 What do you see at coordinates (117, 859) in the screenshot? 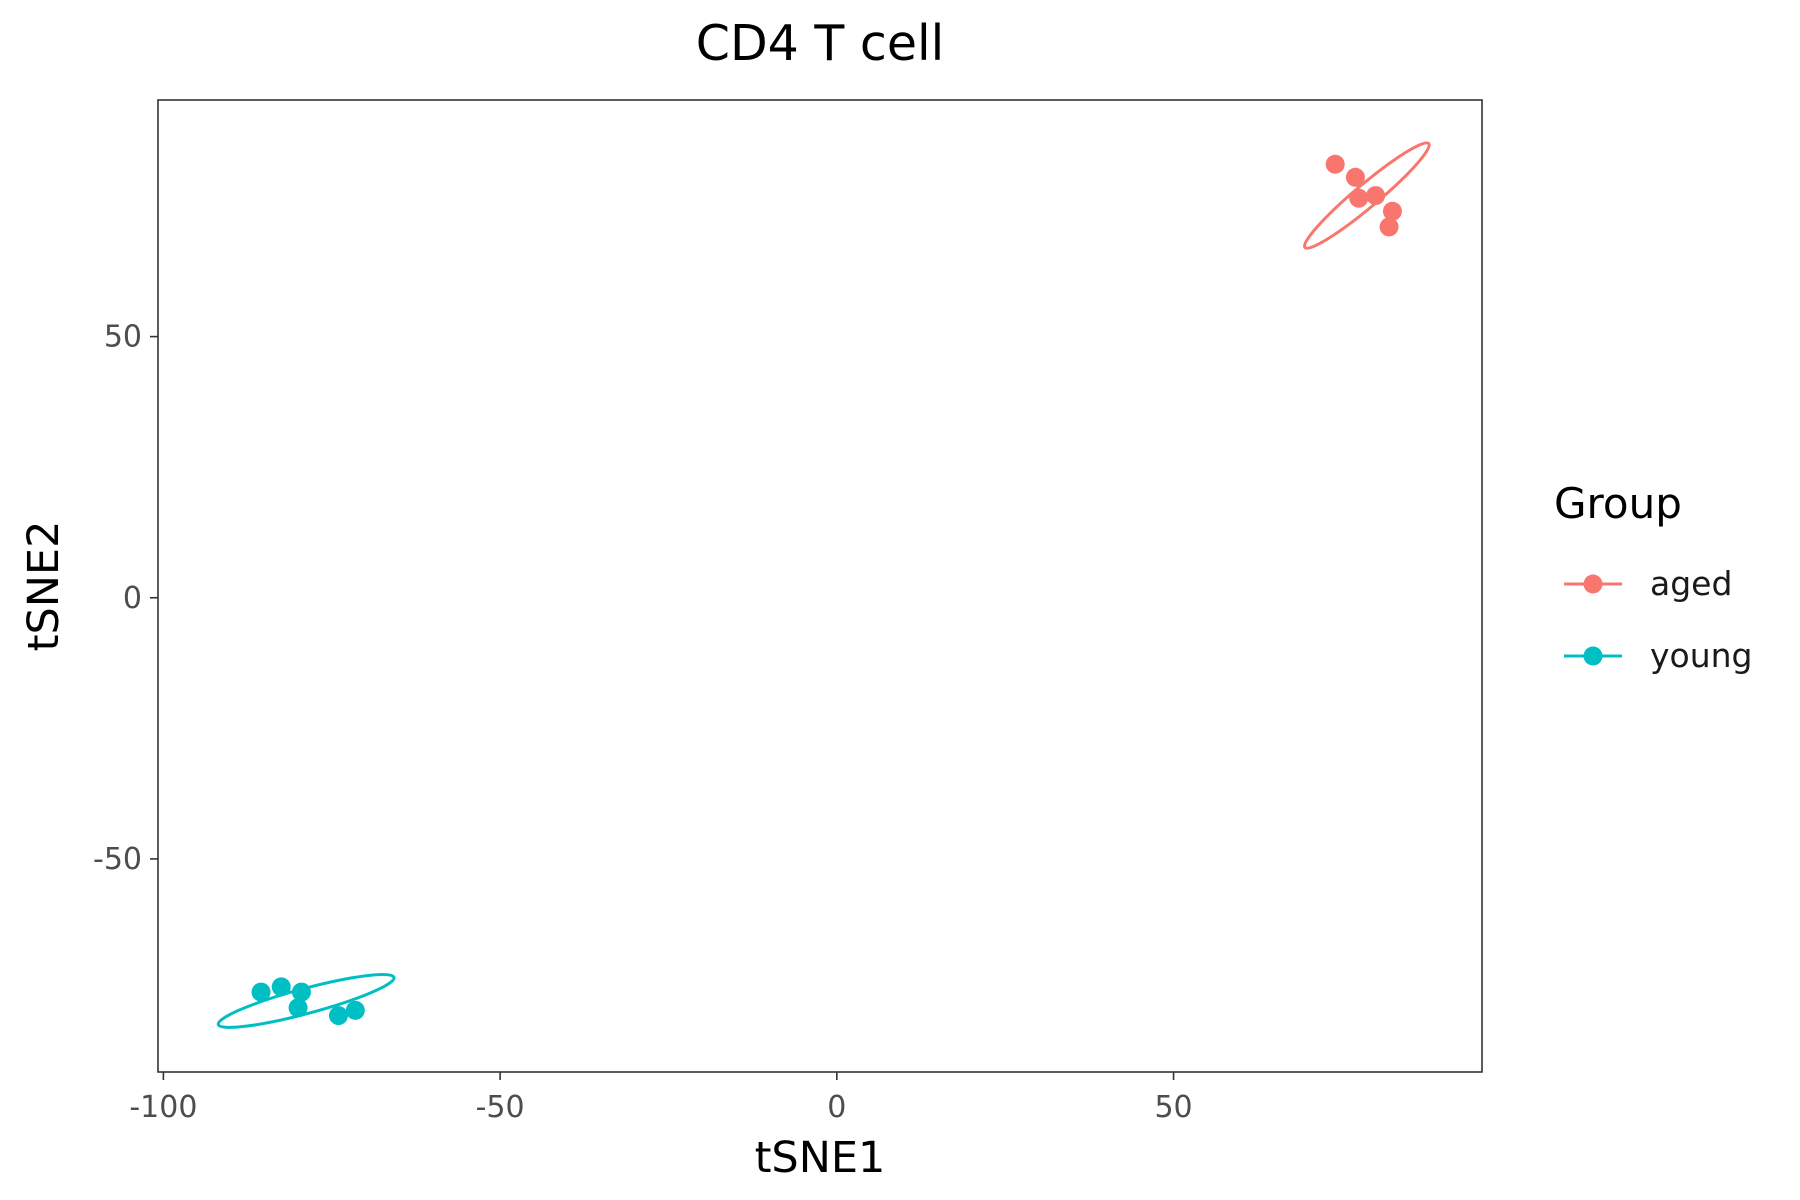
I see `y-tick-label: -50` at bounding box center [117, 859].